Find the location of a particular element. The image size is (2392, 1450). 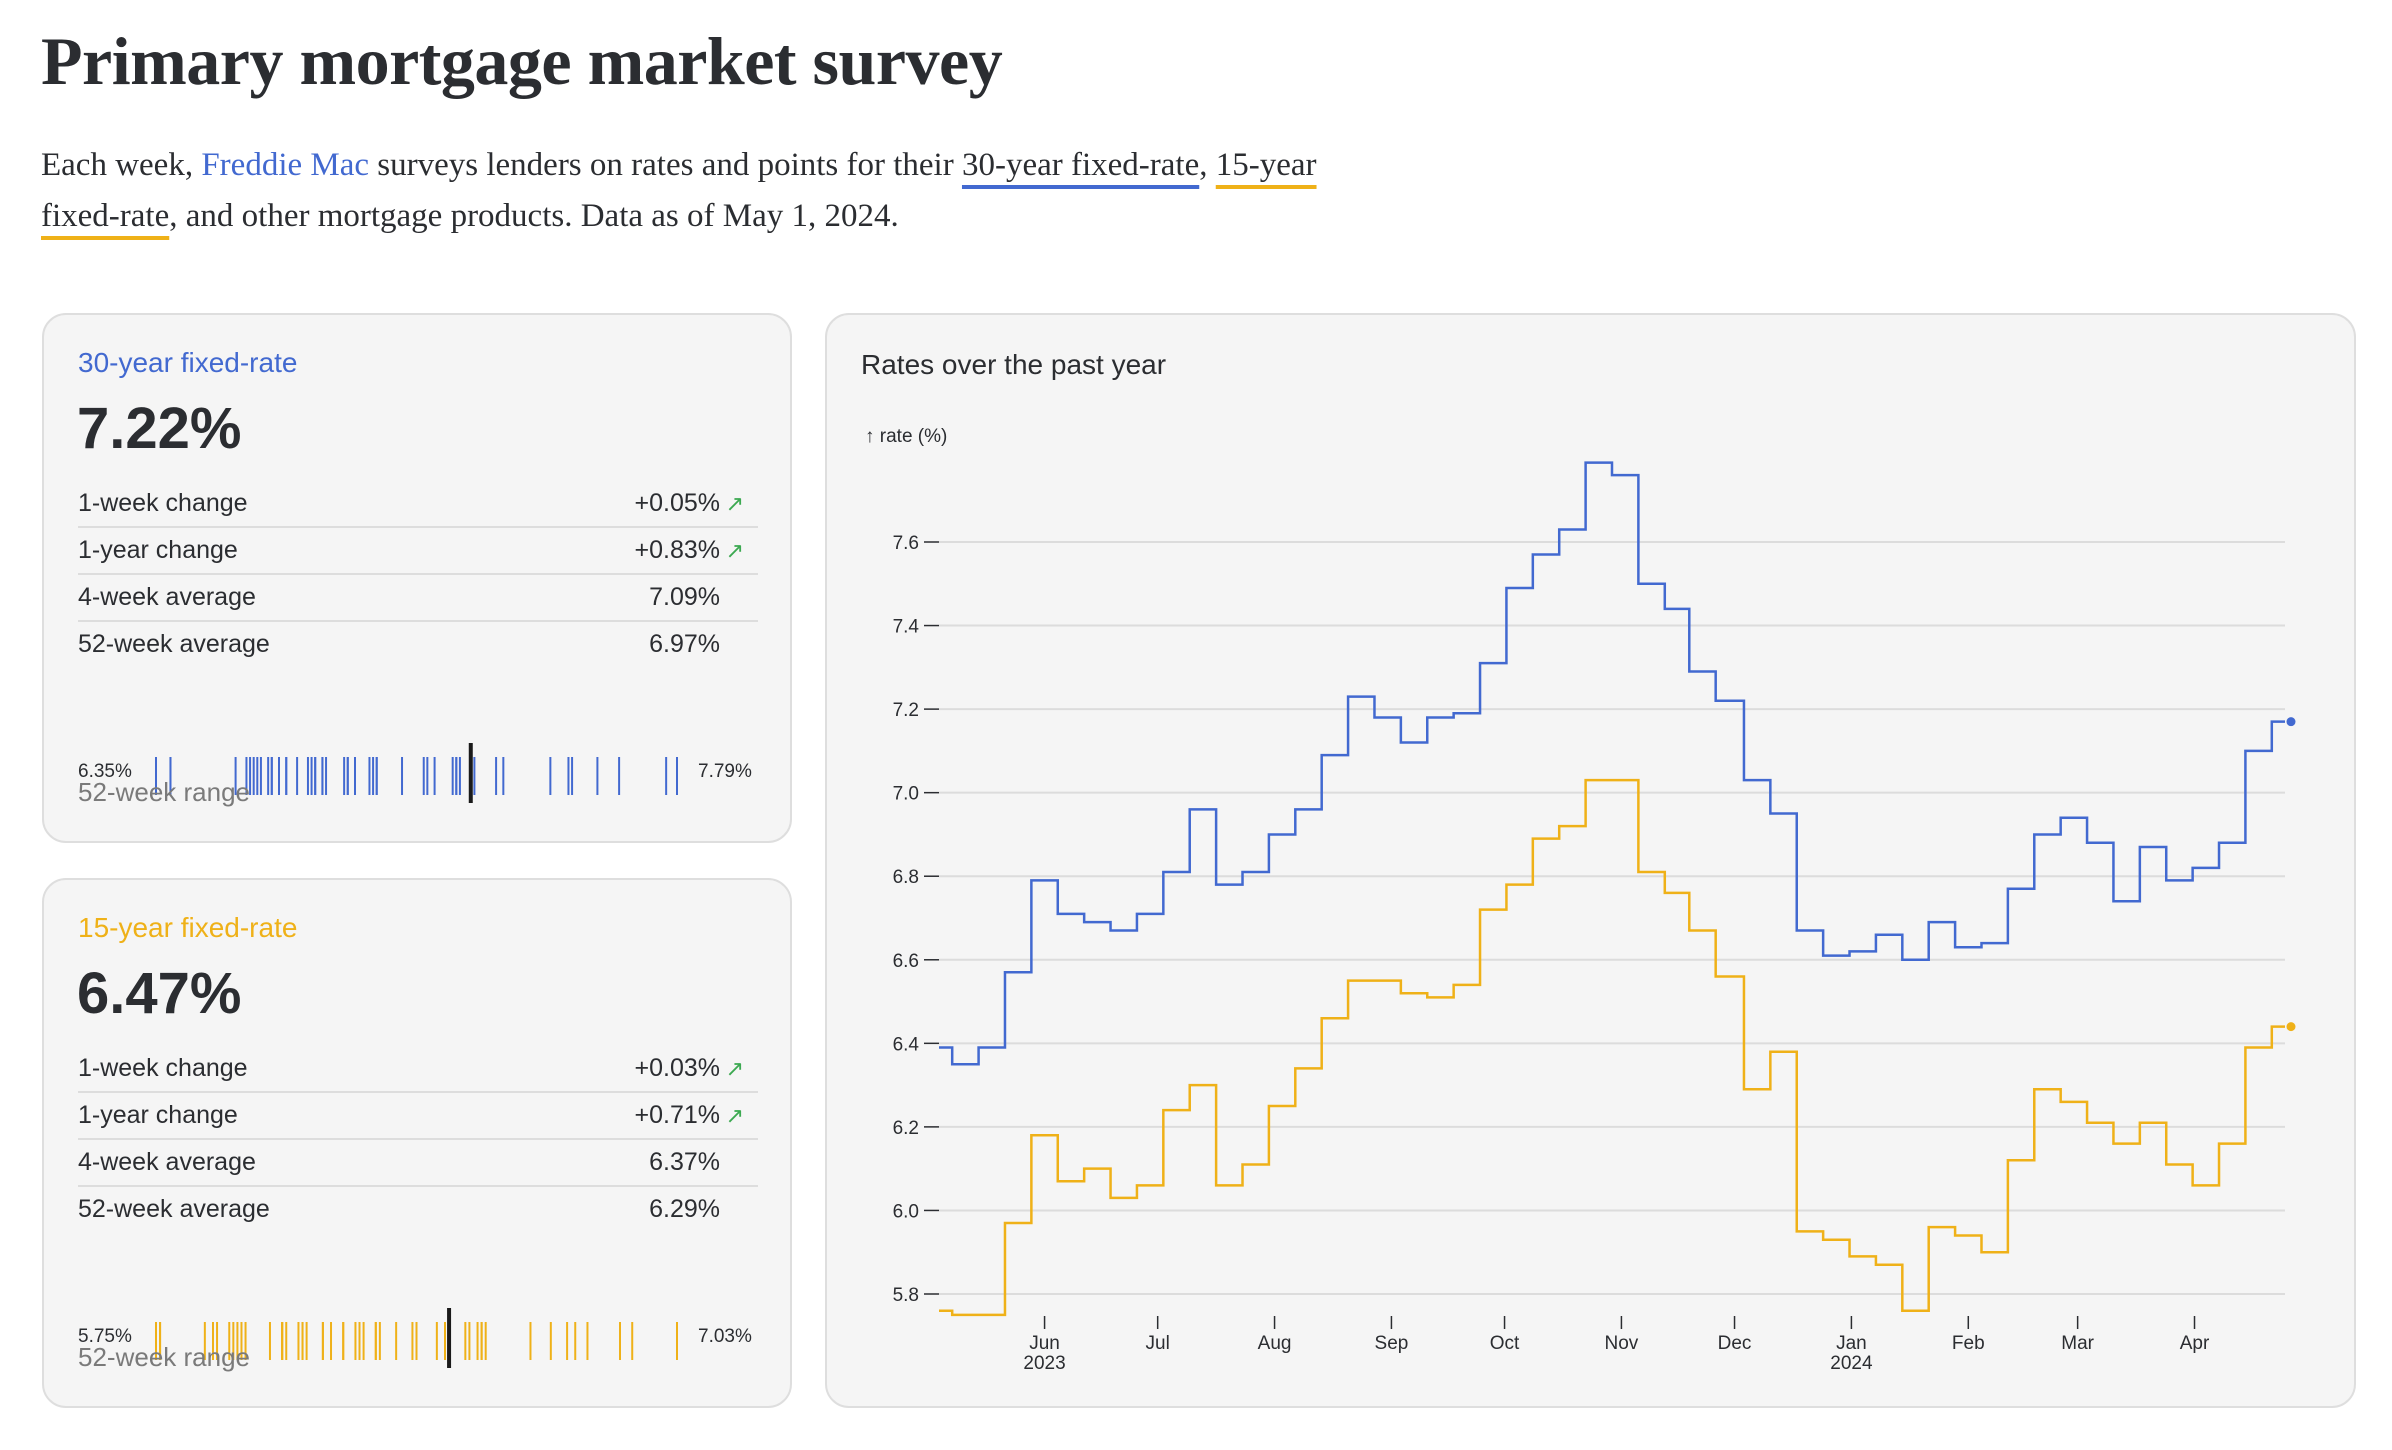

legend-15-year: 15-year fixed-rate is located at coordinates (679, 190).